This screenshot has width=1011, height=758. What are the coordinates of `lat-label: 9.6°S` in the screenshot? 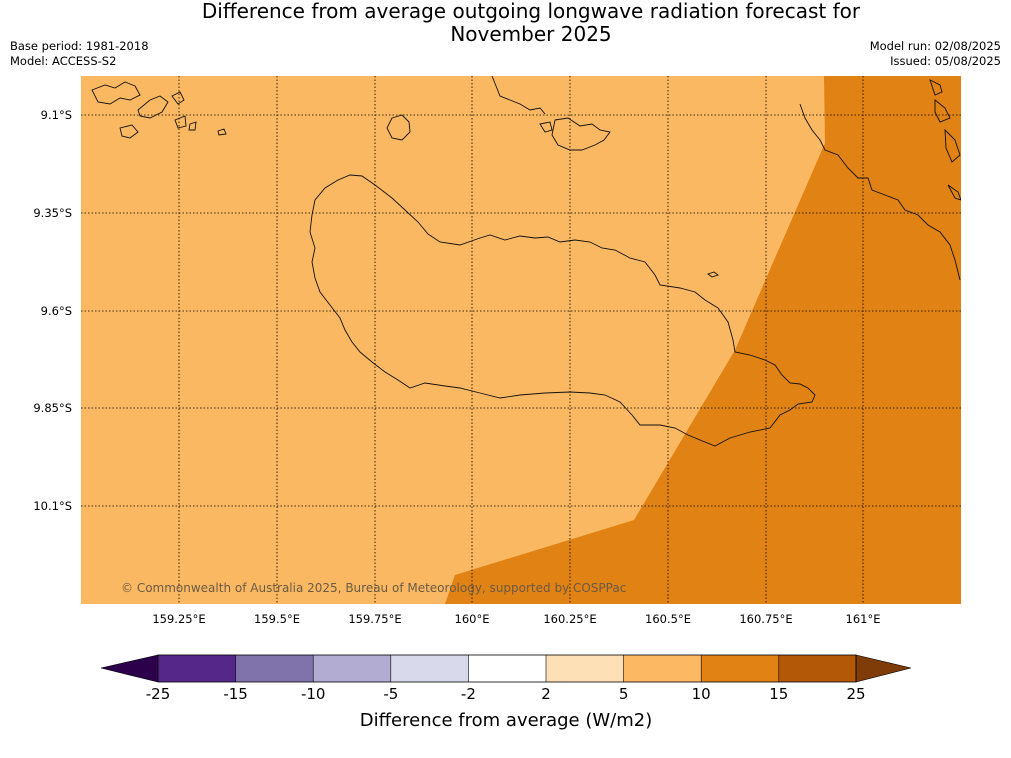 It's located at (56, 311).